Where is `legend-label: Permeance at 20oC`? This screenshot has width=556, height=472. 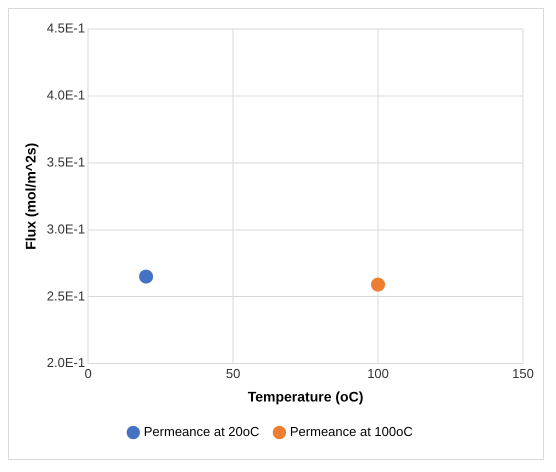 legend-label: Permeance at 20oC is located at coordinates (202, 432).